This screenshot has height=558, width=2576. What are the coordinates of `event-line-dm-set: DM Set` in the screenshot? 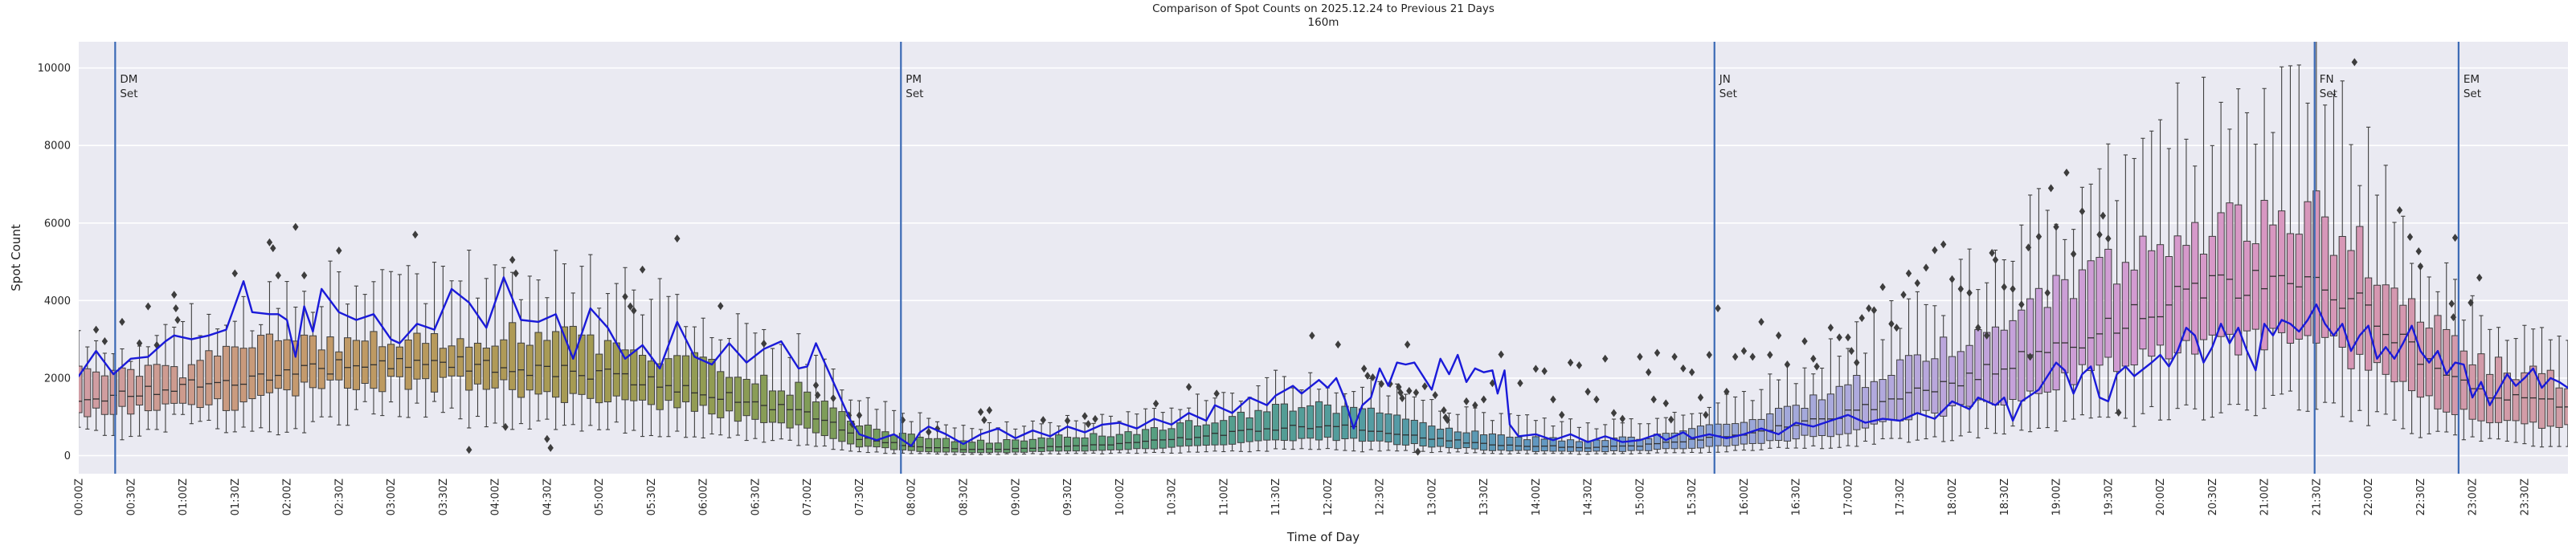 It's located at (126, 258).